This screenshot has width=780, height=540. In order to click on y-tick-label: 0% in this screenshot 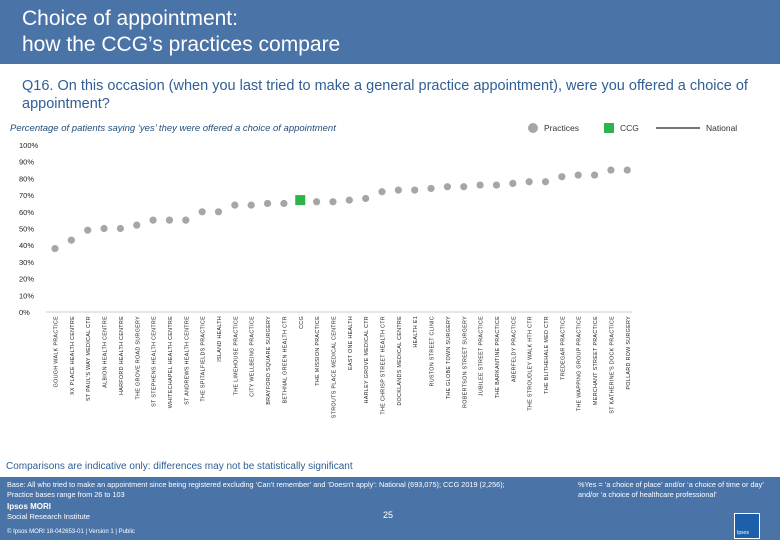, I will do `click(24, 312)`.